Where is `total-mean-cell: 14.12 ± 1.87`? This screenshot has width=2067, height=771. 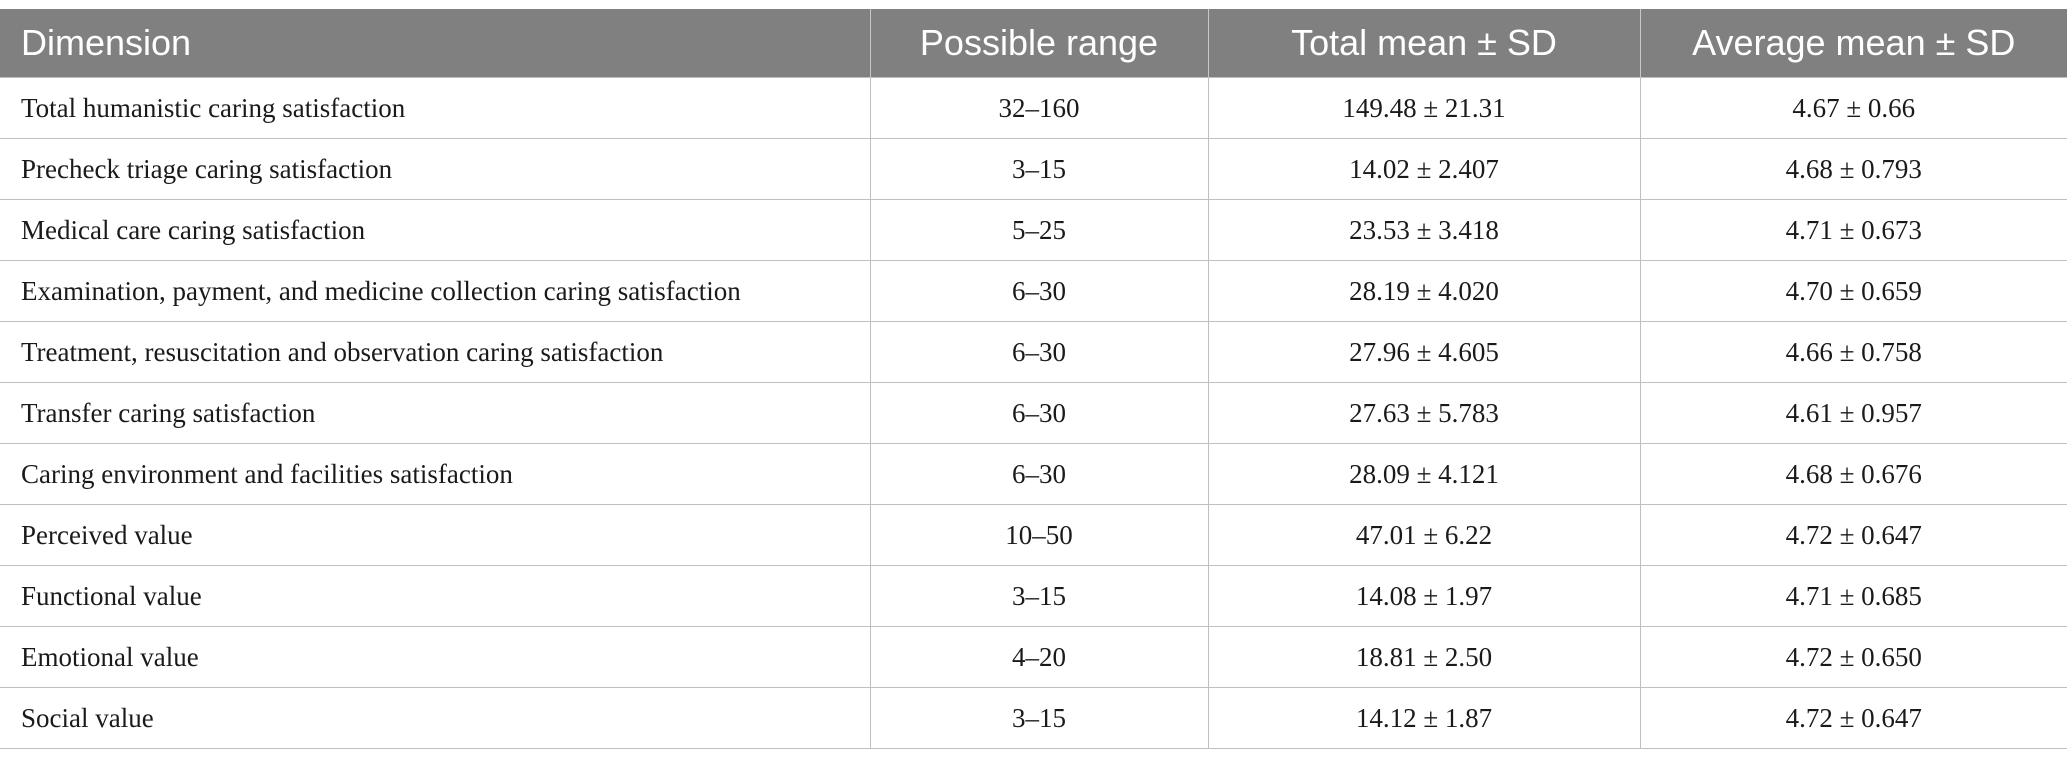
total-mean-cell: 14.12 ± 1.87 is located at coordinates (1424, 718).